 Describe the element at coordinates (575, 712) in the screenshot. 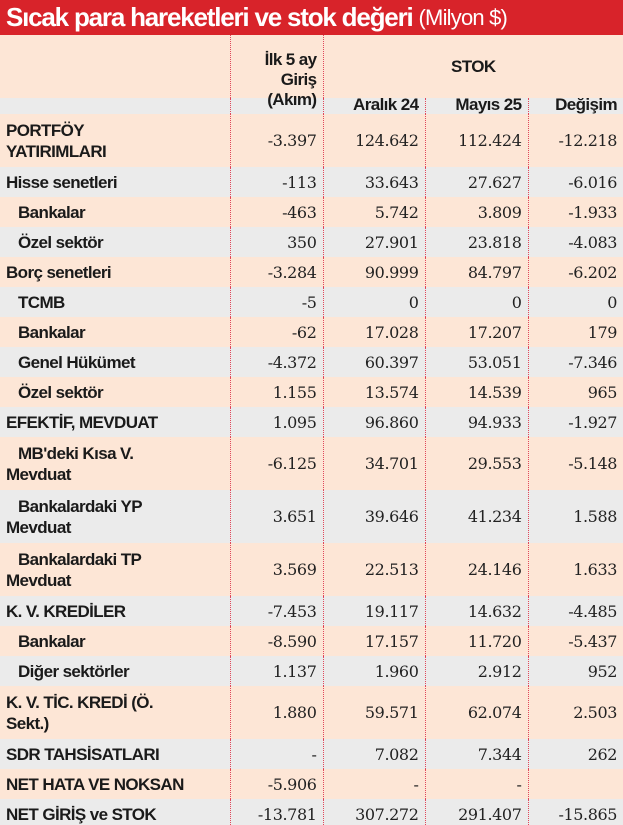

I see `cell-degisim: 2.503` at that location.